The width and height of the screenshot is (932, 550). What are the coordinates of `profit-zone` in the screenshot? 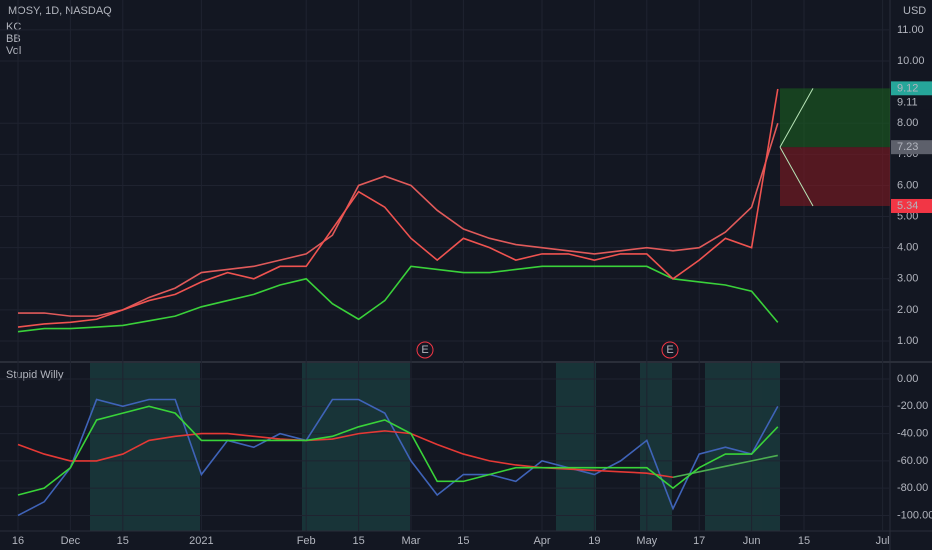 It's located at (835, 118).